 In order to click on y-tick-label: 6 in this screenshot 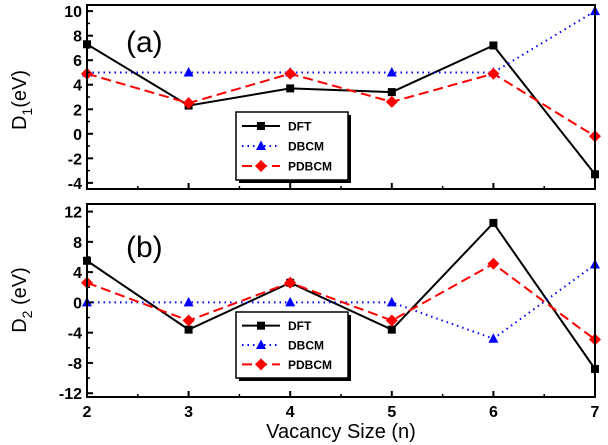, I will do `click(77, 61)`.